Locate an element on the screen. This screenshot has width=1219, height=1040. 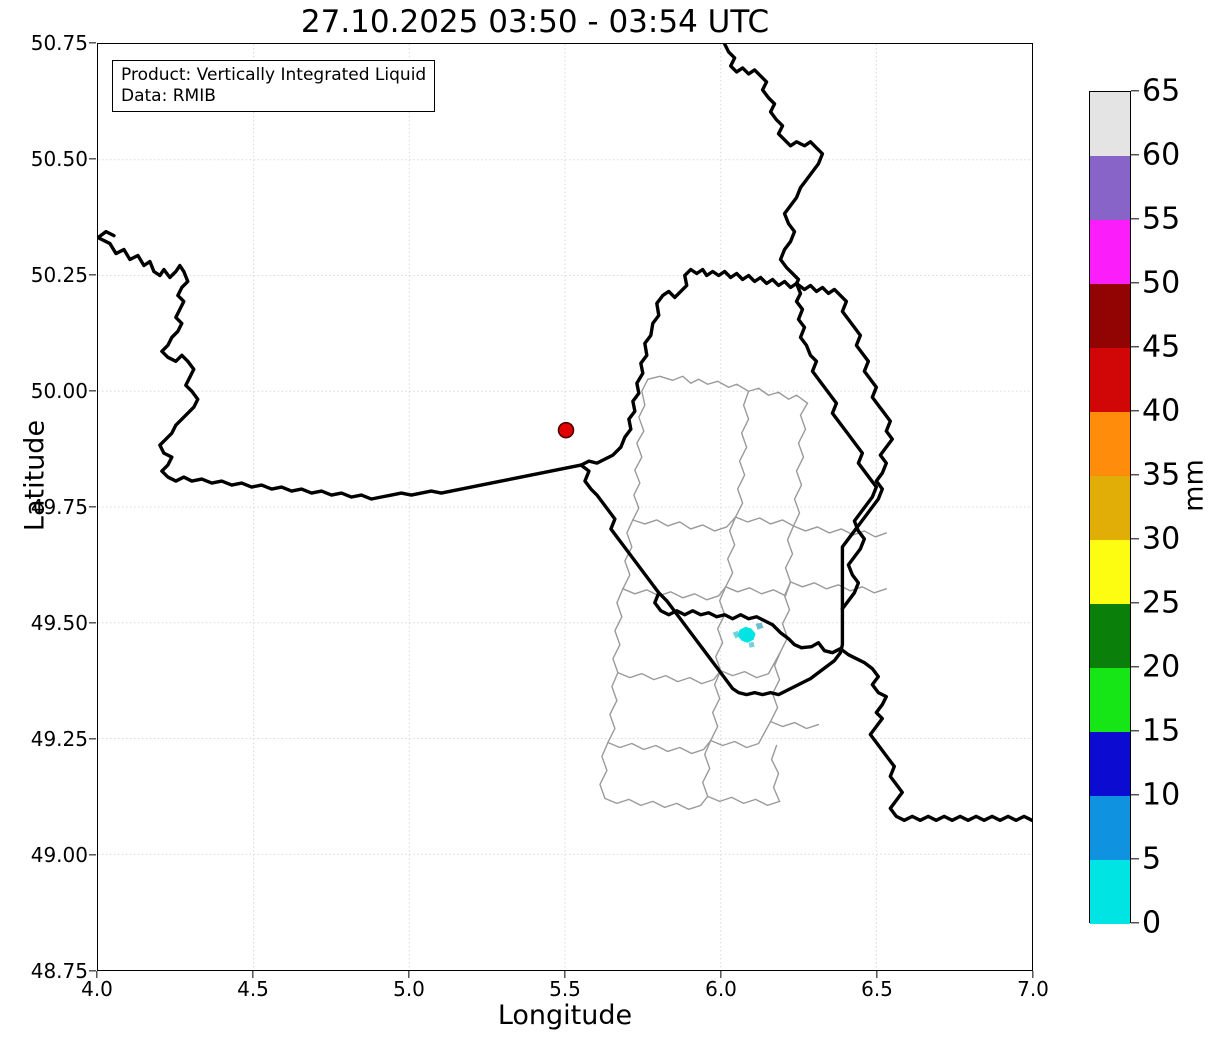
x-tick-label: 5.5 is located at coordinates (565, 989).